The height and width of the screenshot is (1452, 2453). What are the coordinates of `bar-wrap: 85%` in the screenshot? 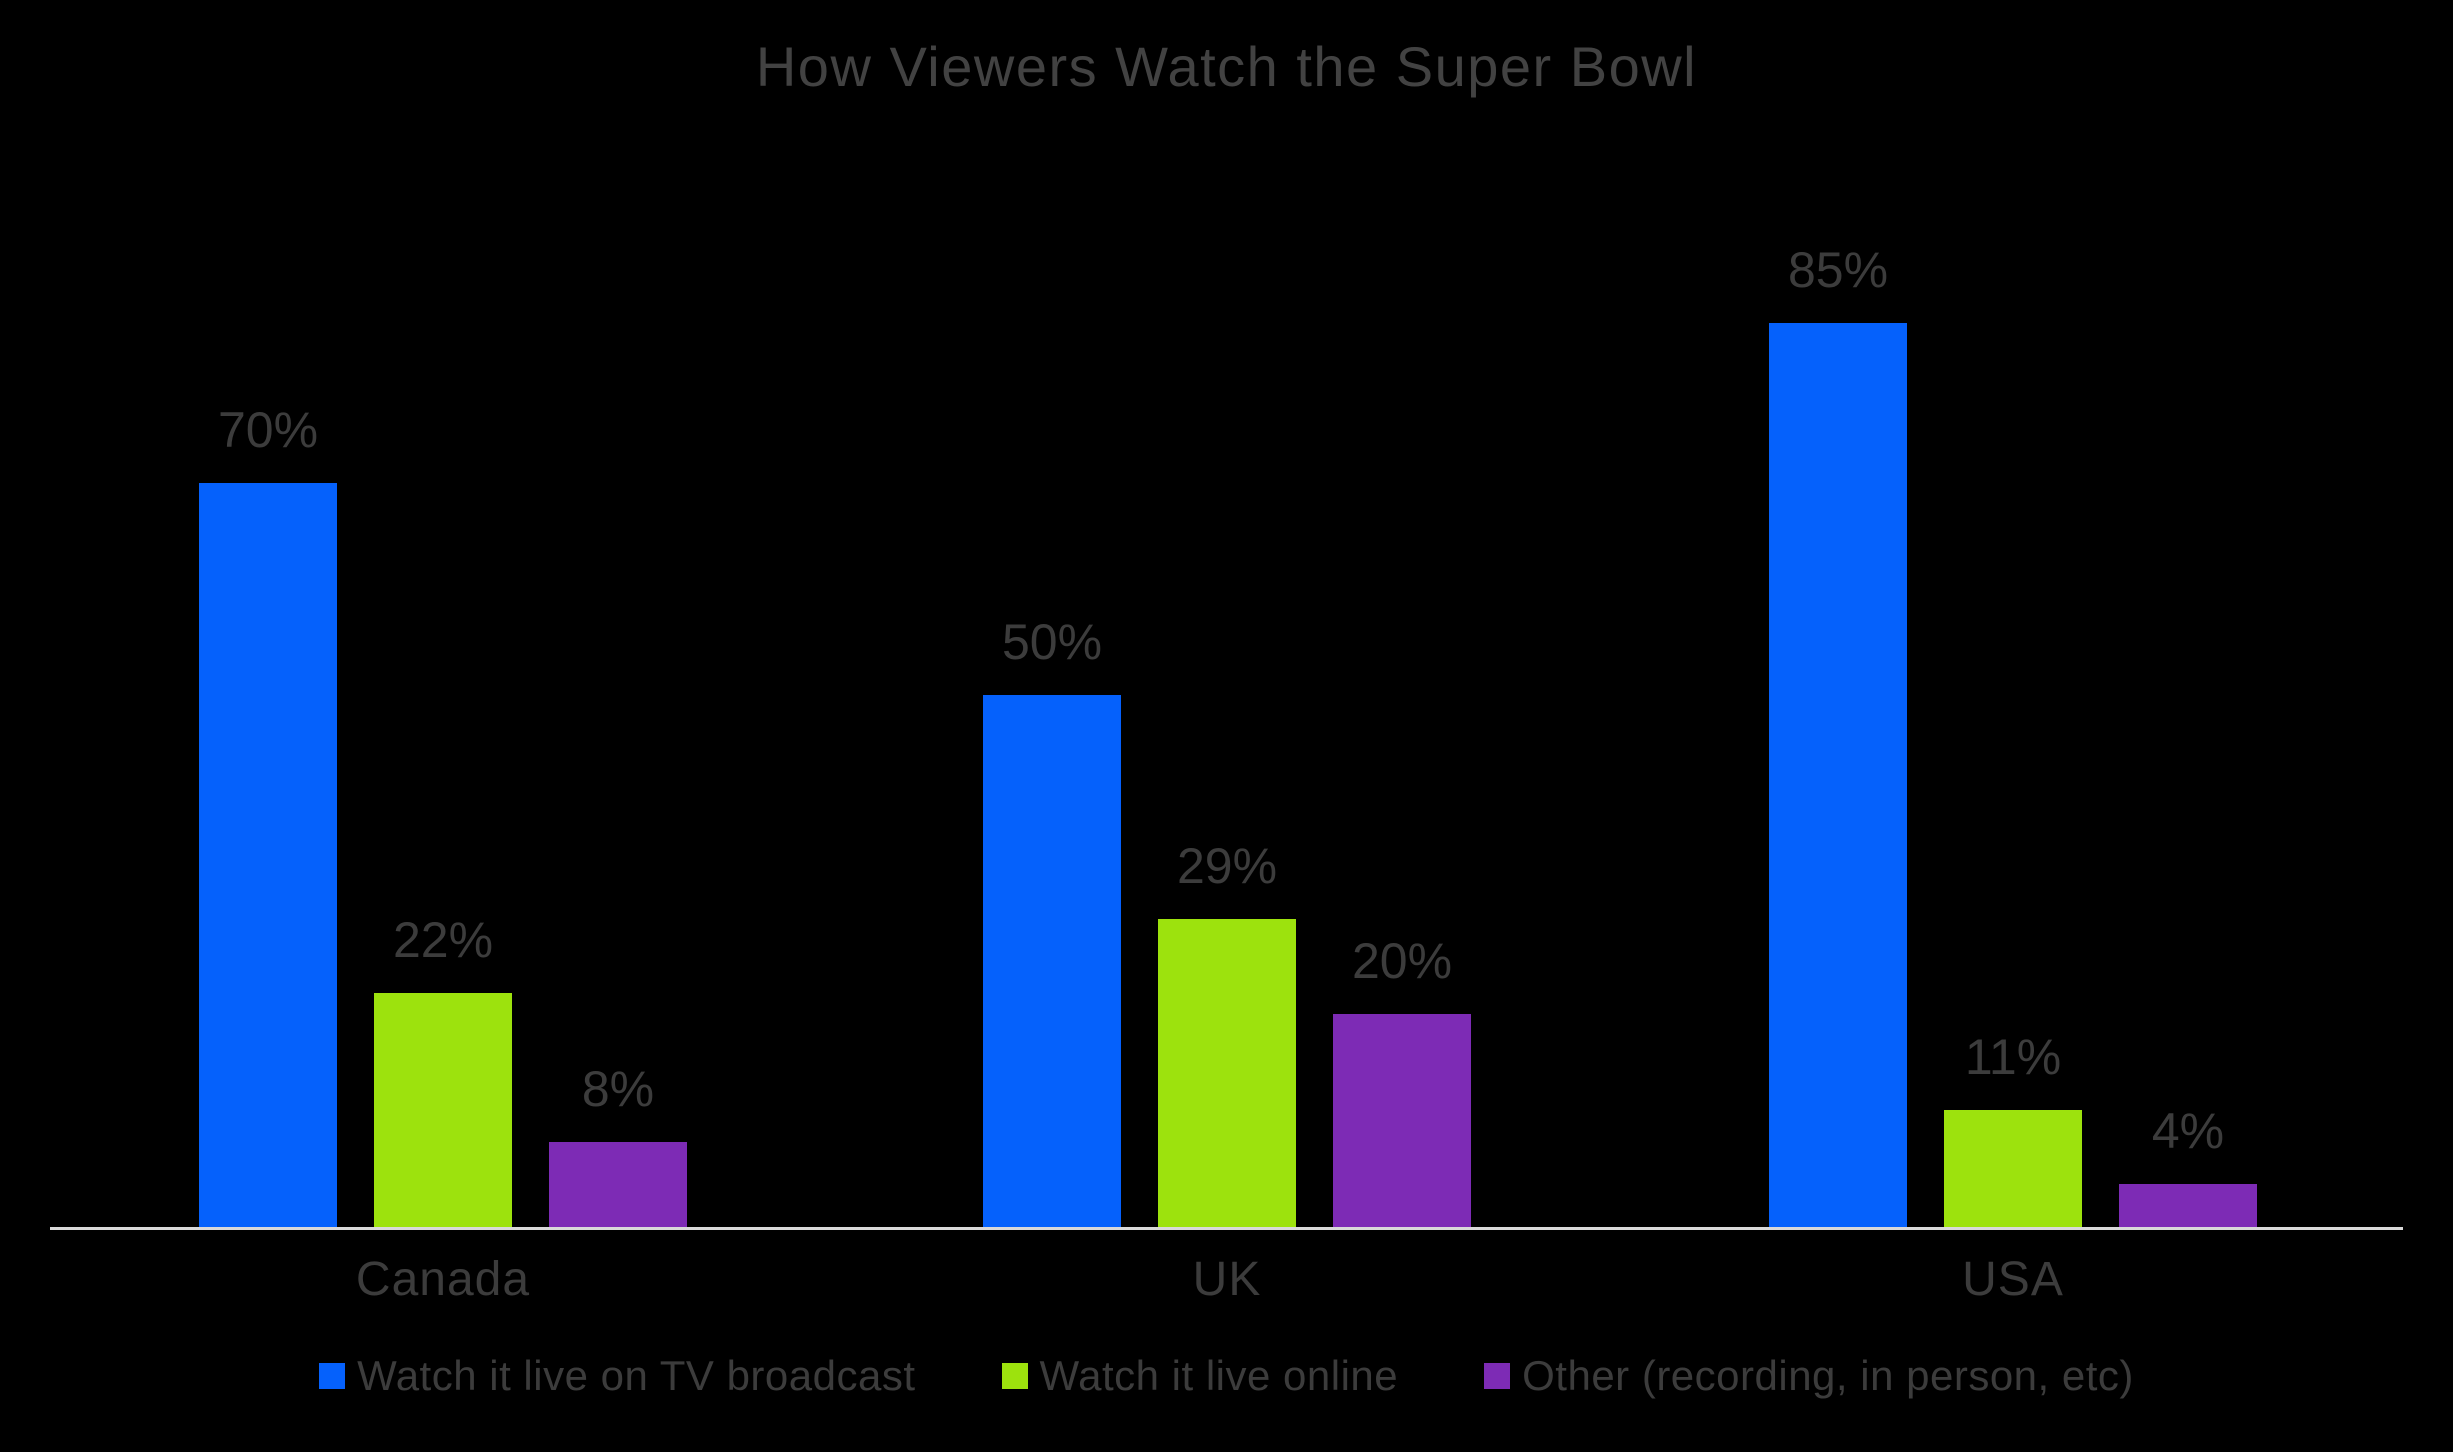 It's located at (1838, 736).